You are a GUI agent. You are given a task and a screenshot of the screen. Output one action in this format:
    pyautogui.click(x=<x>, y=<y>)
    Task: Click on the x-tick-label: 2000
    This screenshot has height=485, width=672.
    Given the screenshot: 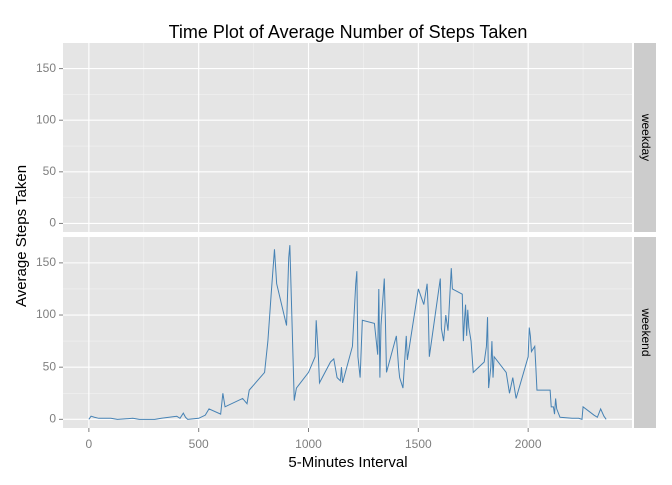 What is the action you would take?
    pyautogui.click(x=528, y=444)
    